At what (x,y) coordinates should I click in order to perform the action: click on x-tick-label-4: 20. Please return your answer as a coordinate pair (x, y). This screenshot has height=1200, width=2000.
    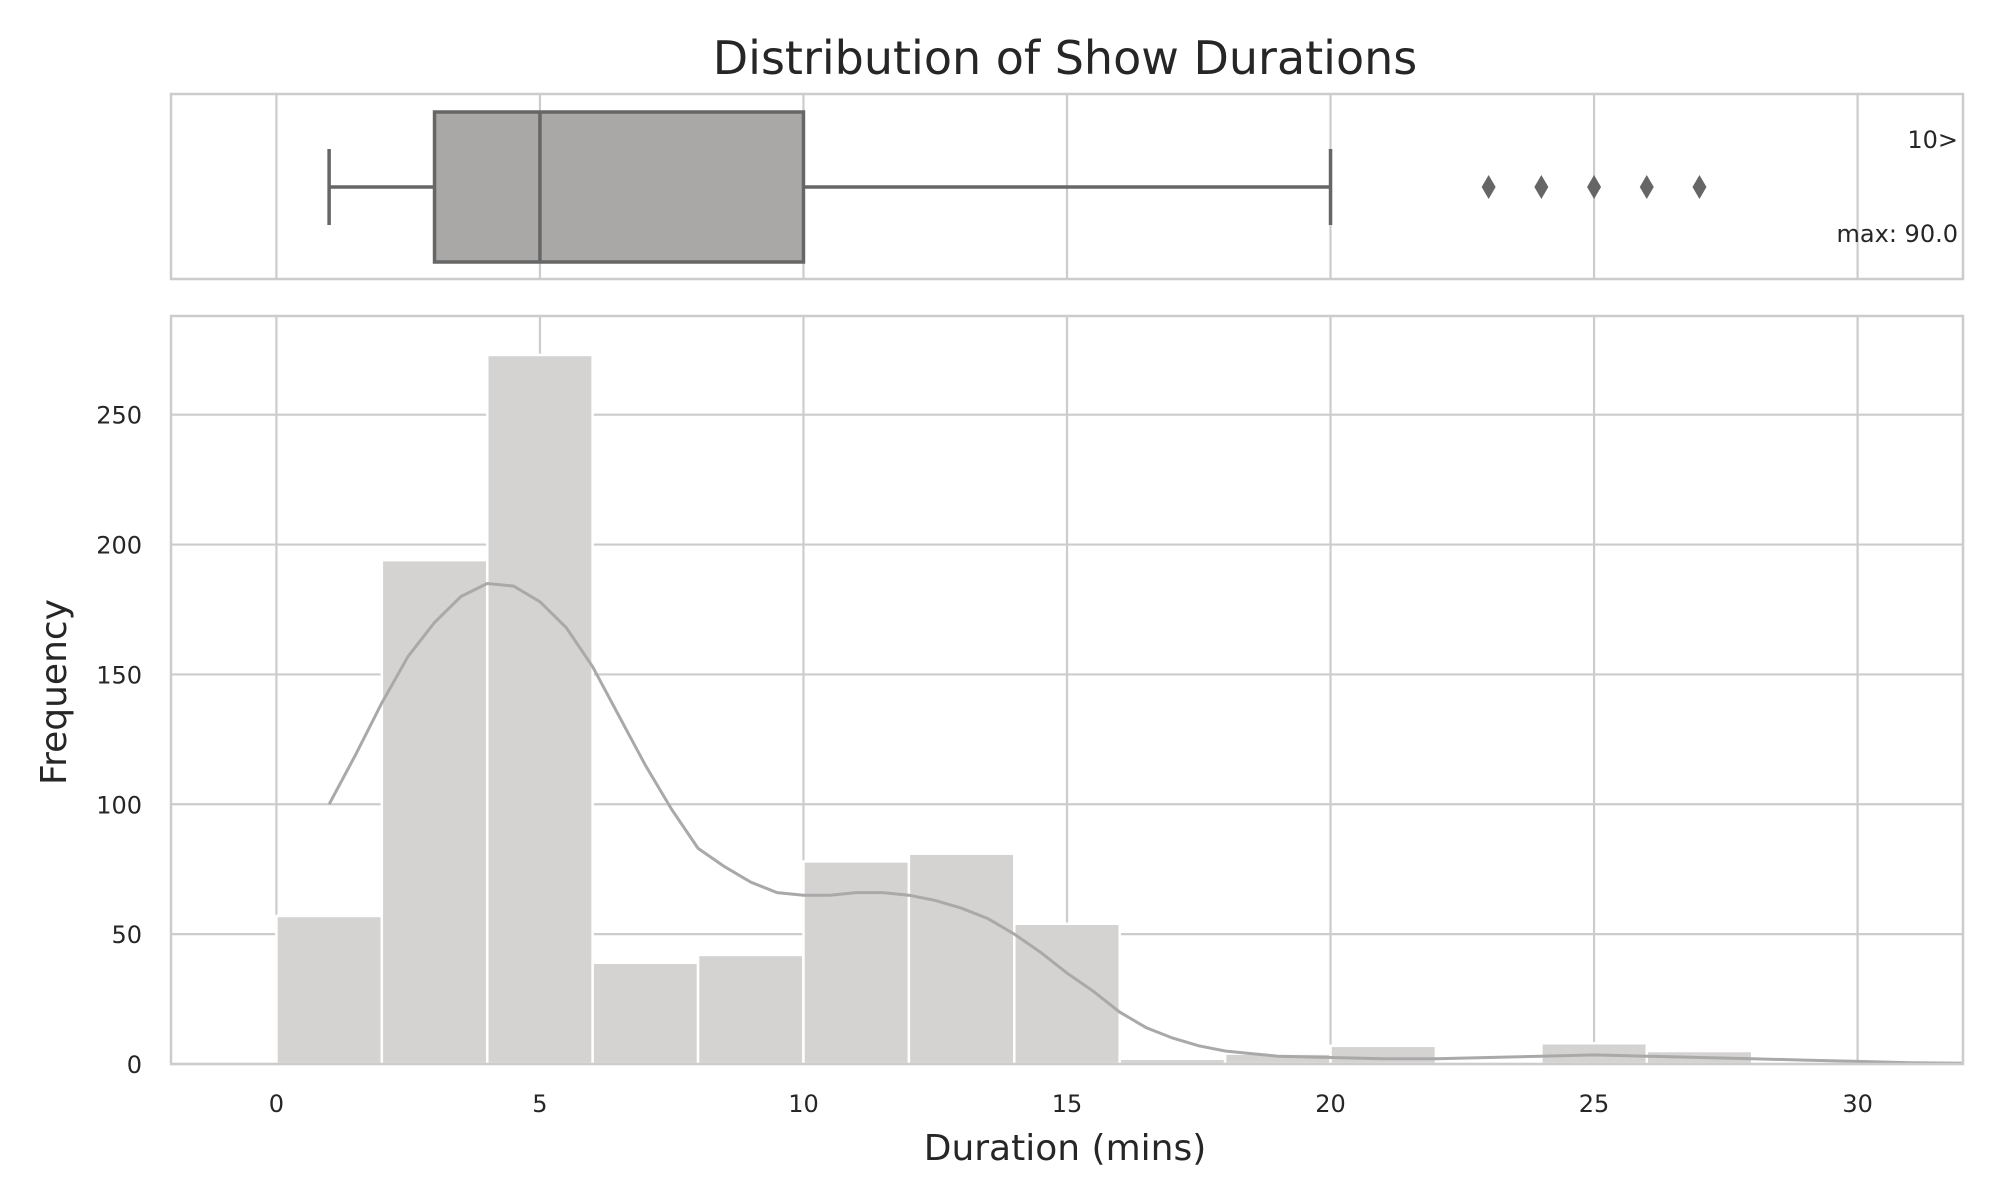
    Looking at the image, I should click on (1330, 1104).